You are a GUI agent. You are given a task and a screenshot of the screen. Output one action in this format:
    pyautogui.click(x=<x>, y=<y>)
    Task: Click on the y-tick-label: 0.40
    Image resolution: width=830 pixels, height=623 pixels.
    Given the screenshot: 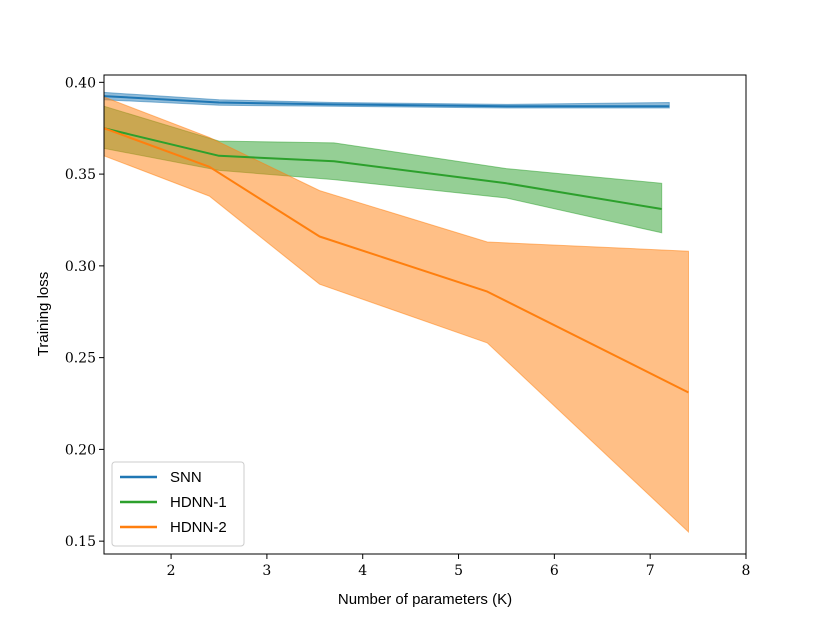 What is the action you would take?
    pyautogui.click(x=80, y=83)
    